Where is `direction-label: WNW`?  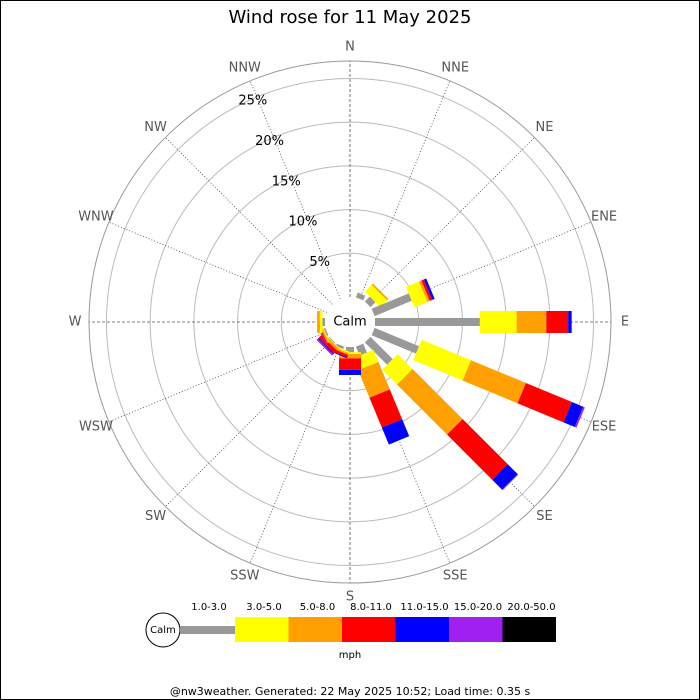 direction-label: WNW is located at coordinates (96, 216).